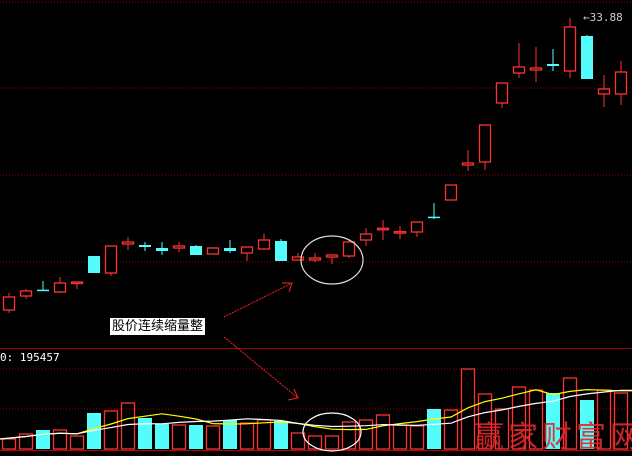  Describe the element at coordinates (30, 357) in the screenshot. I see `volume-label: 0: 195457` at that location.